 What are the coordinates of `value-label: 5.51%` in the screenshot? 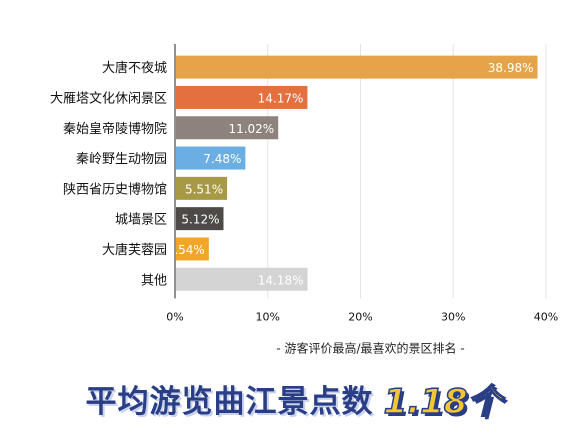 It's located at (204, 189).